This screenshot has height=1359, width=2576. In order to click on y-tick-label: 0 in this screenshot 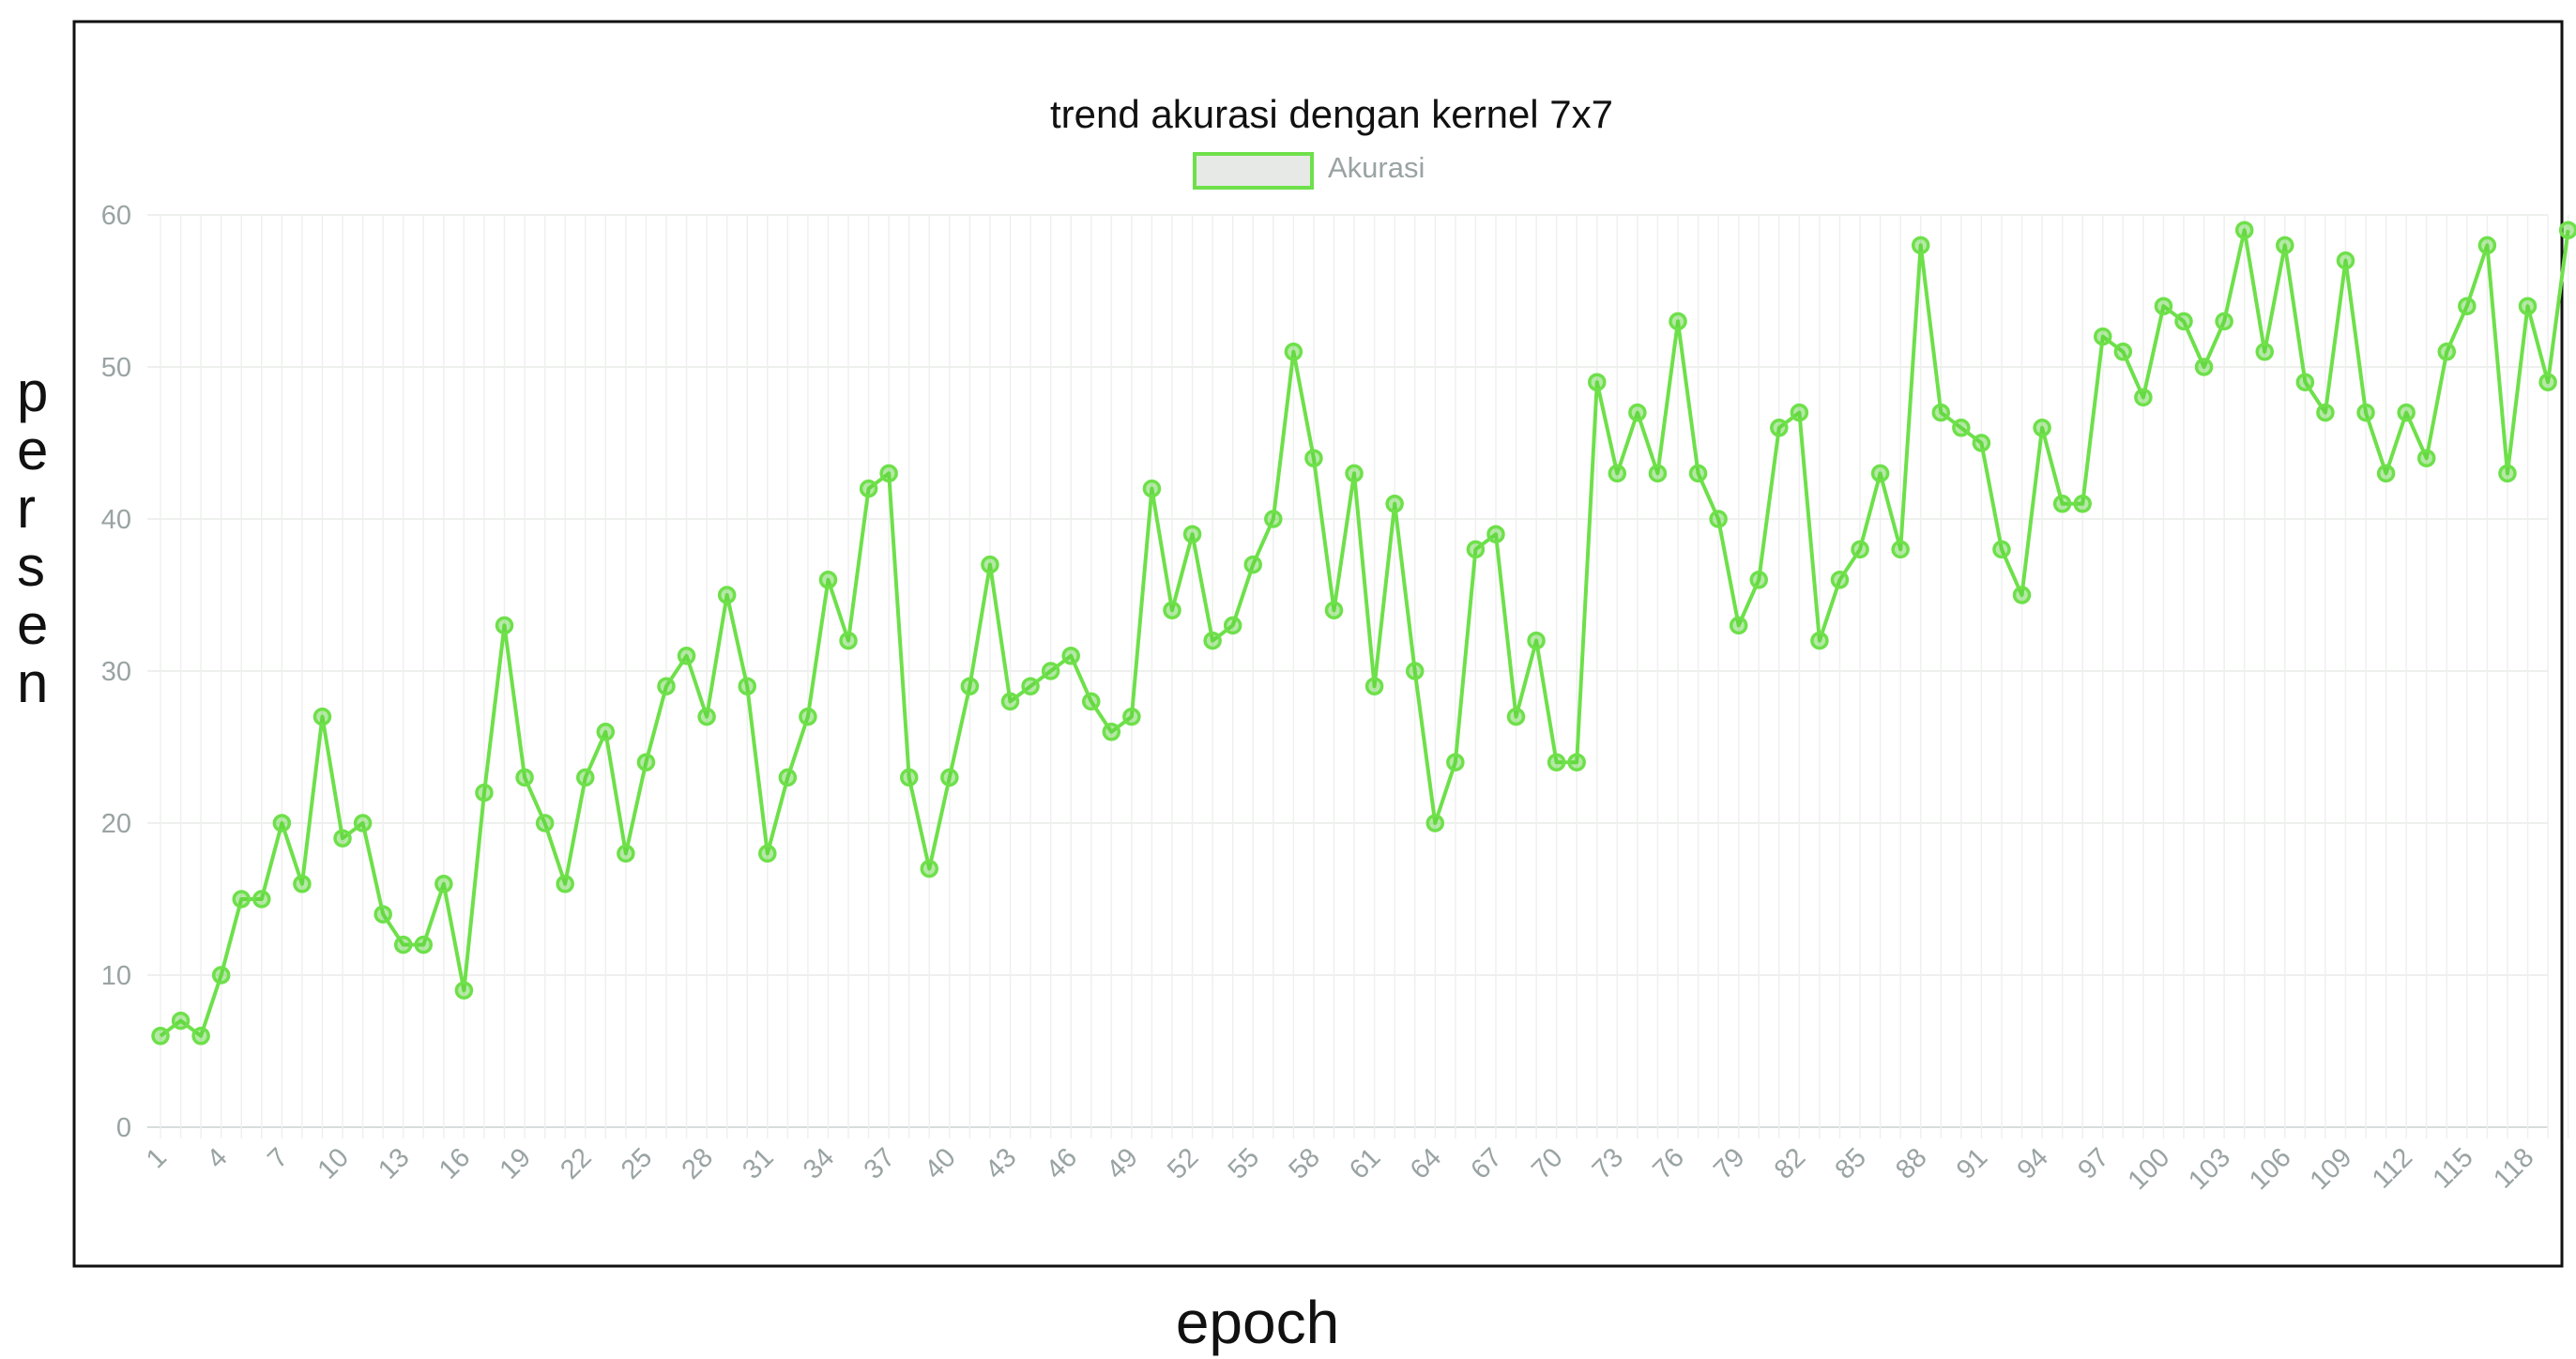, I will do `click(123, 1128)`.